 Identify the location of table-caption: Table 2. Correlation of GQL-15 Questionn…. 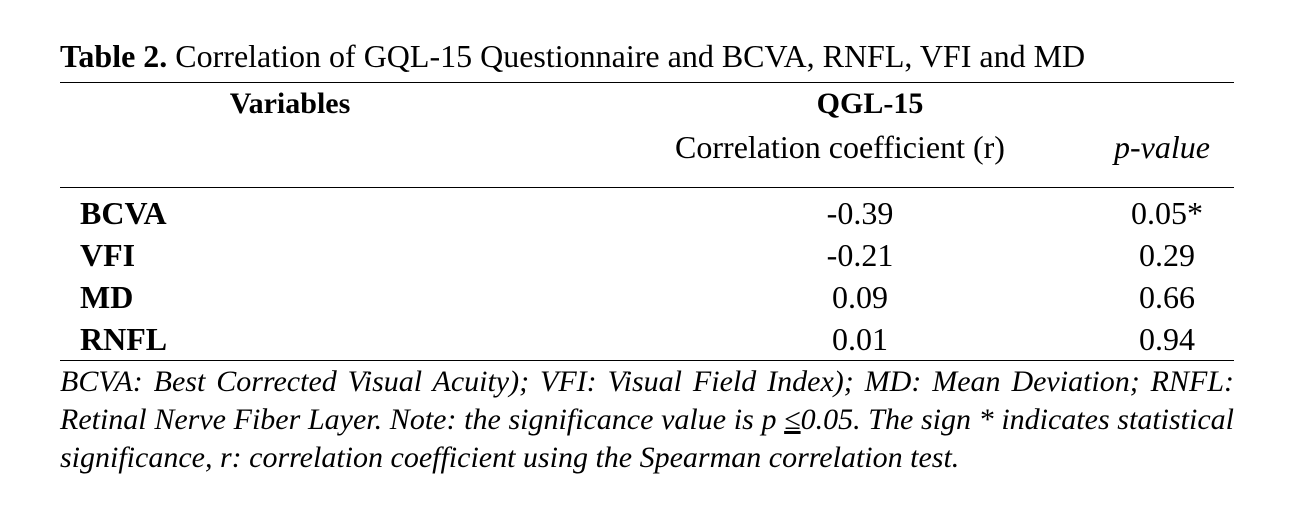
(647, 56).